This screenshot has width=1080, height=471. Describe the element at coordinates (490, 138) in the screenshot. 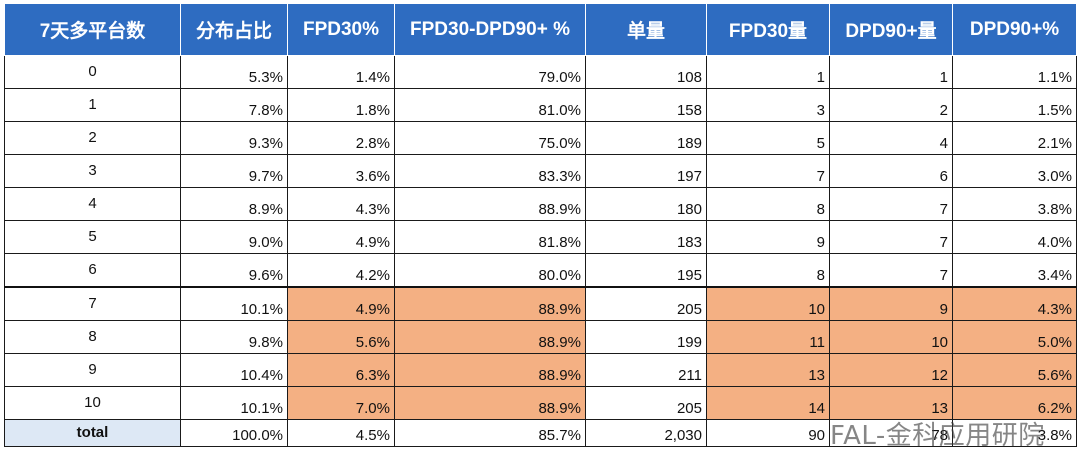

I see `table-cell: 75.0%` at that location.